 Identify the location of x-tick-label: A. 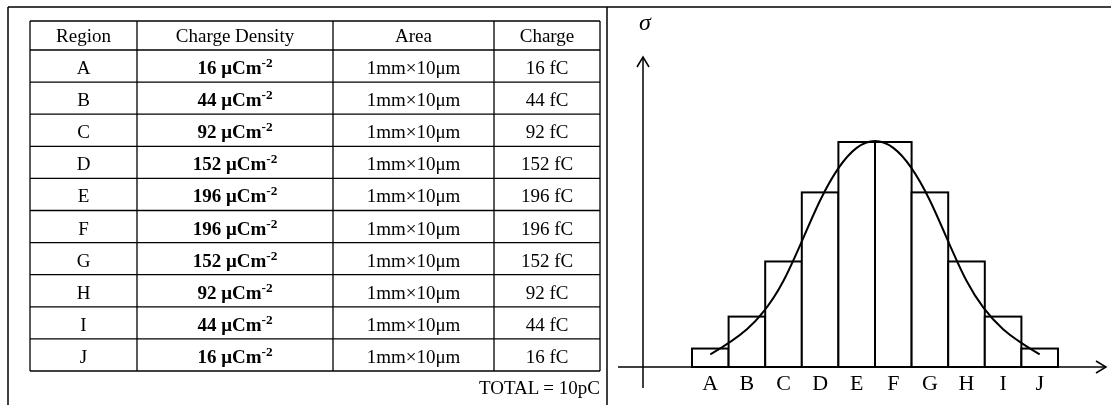
(710, 382).